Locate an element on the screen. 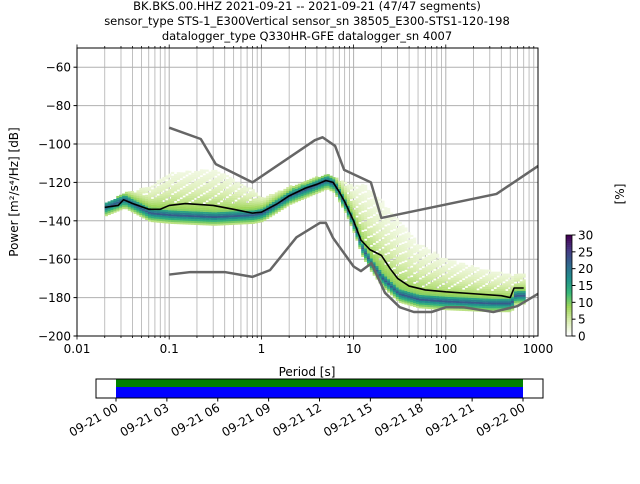  timeline-tick-label: 09-21 09 is located at coordinates (246, 419).